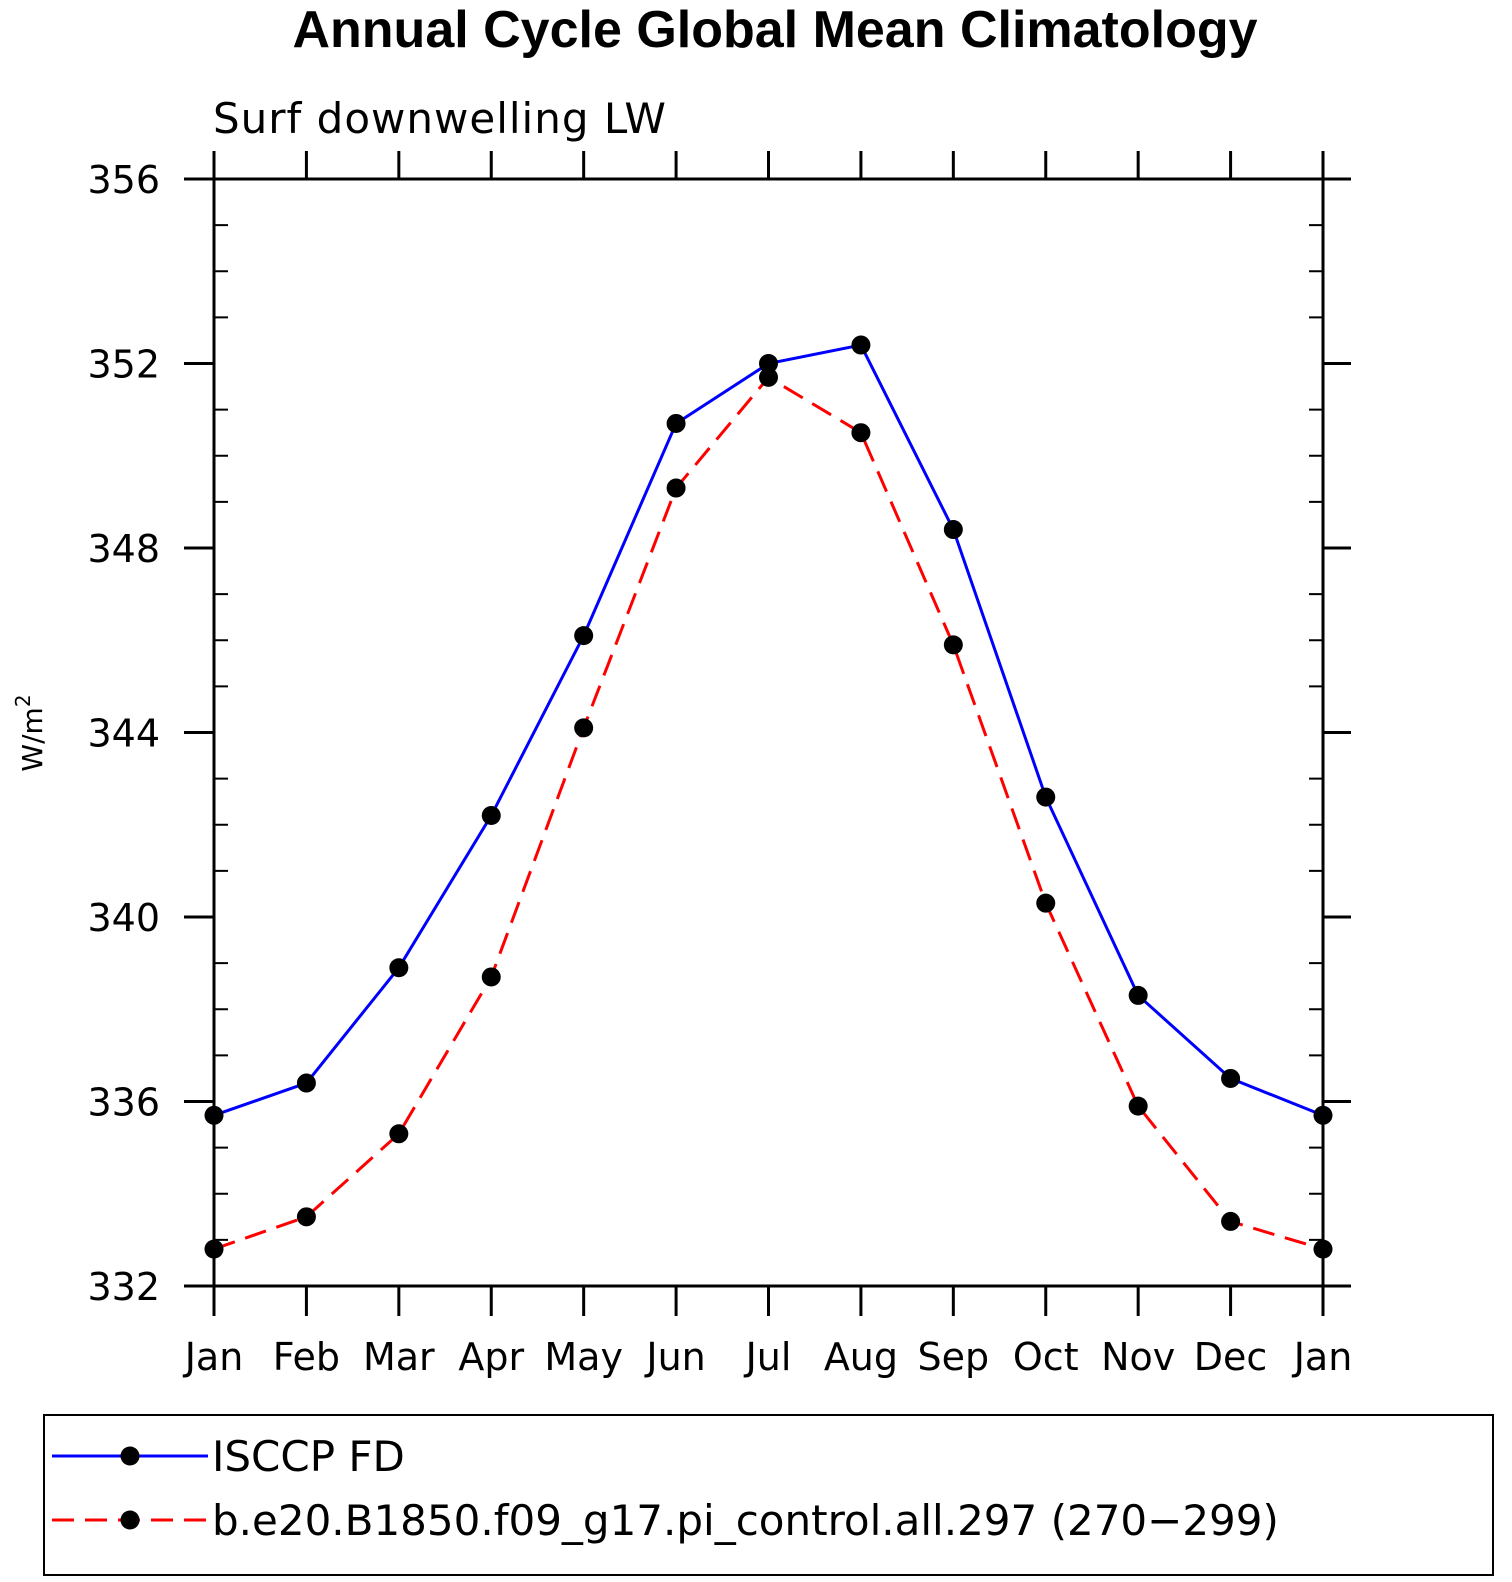 This screenshot has width=1512, height=1582. What do you see at coordinates (1046, 1357) in the screenshot?
I see `x-tick-label: Oct` at bounding box center [1046, 1357].